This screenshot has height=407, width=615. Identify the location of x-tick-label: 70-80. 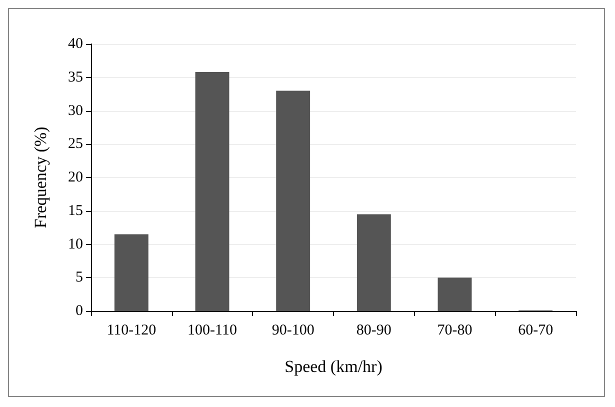
(454, 330).